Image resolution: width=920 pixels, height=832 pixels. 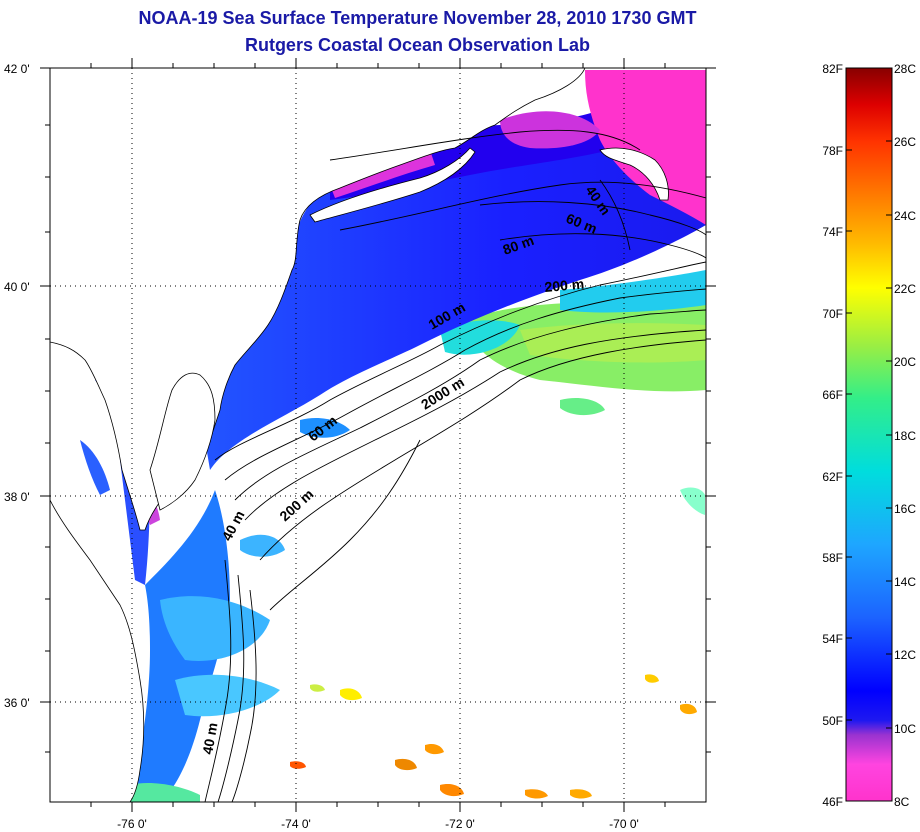 I want to click on colorbar-c-label: 20C, so click(x=905, y=362).